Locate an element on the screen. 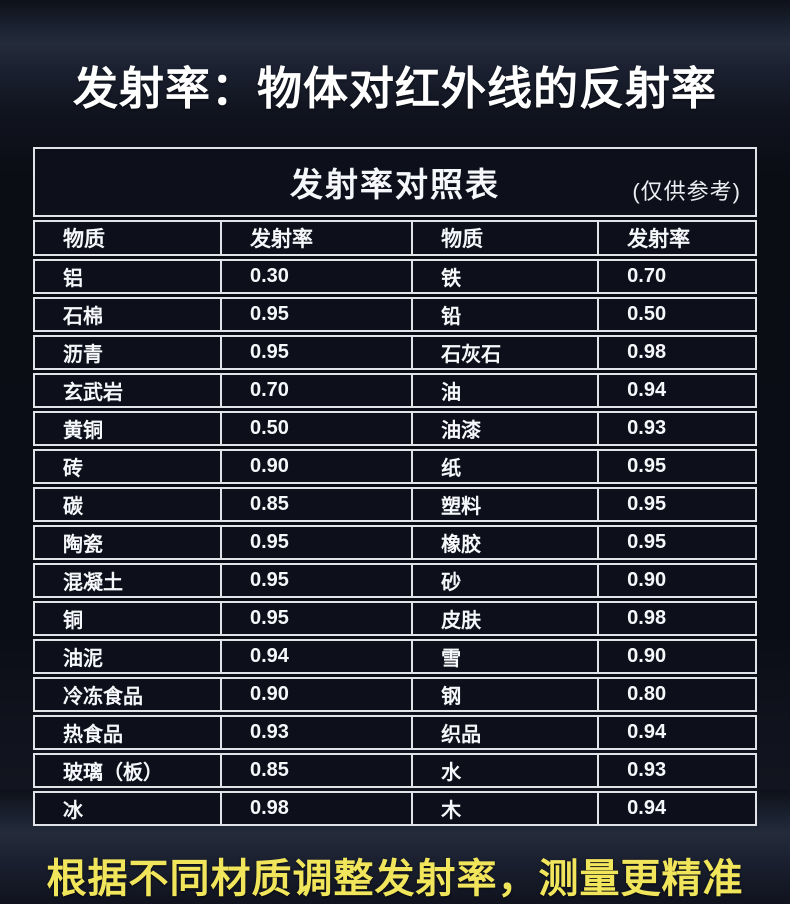  material-cell: 雪 is located at coordinates (506, 656).